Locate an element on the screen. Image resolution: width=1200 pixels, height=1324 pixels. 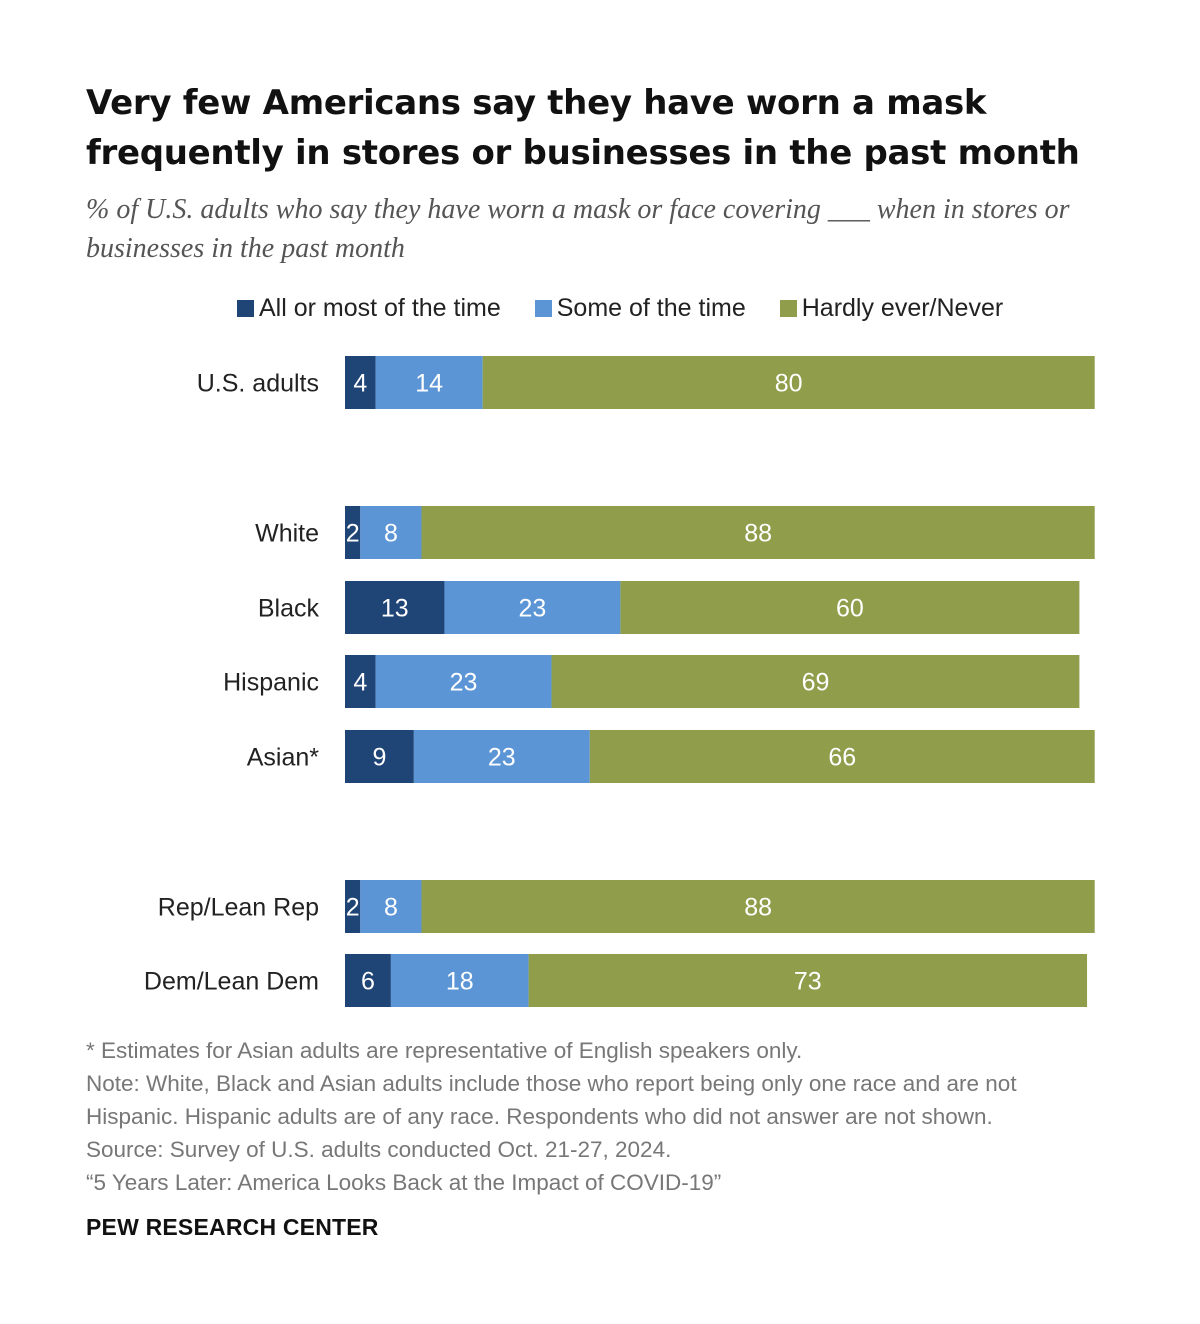
bar-segment-hispanic-hardly-ever-never is located at coordinates (815, 681).